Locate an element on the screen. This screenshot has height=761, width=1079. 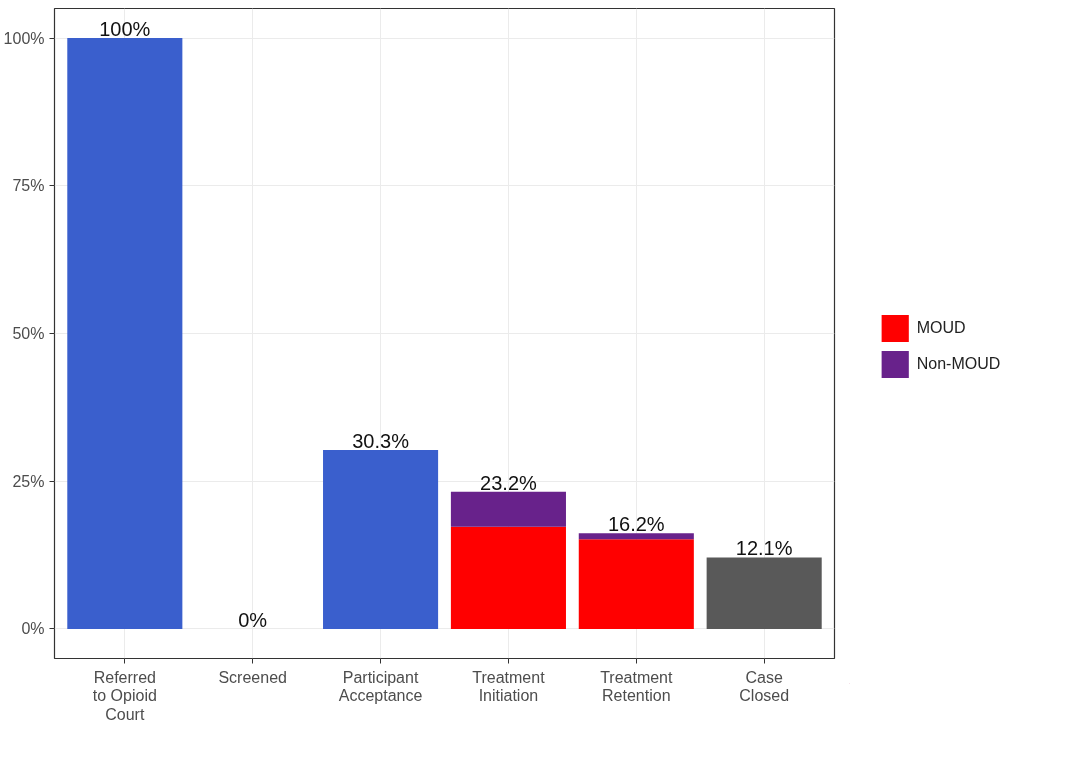
total-label: 12.1% is located at coordinates (764, 548).